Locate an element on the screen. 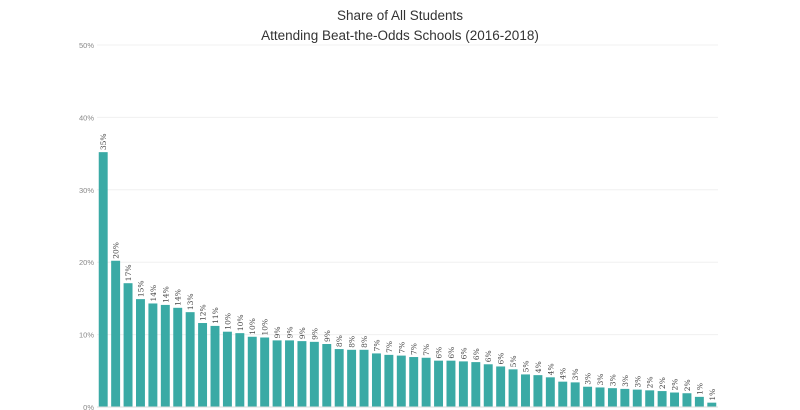  y-axis: 0% 10% 20% 30% 40% 50% is located at coordinates (86, 225).